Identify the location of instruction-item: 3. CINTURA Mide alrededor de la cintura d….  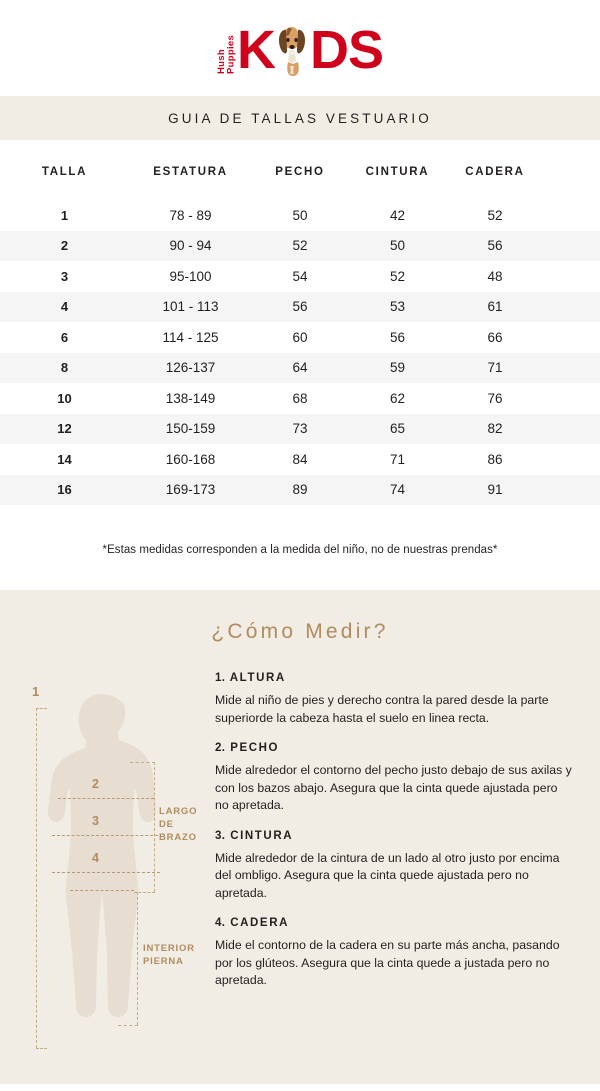
(394, 866).